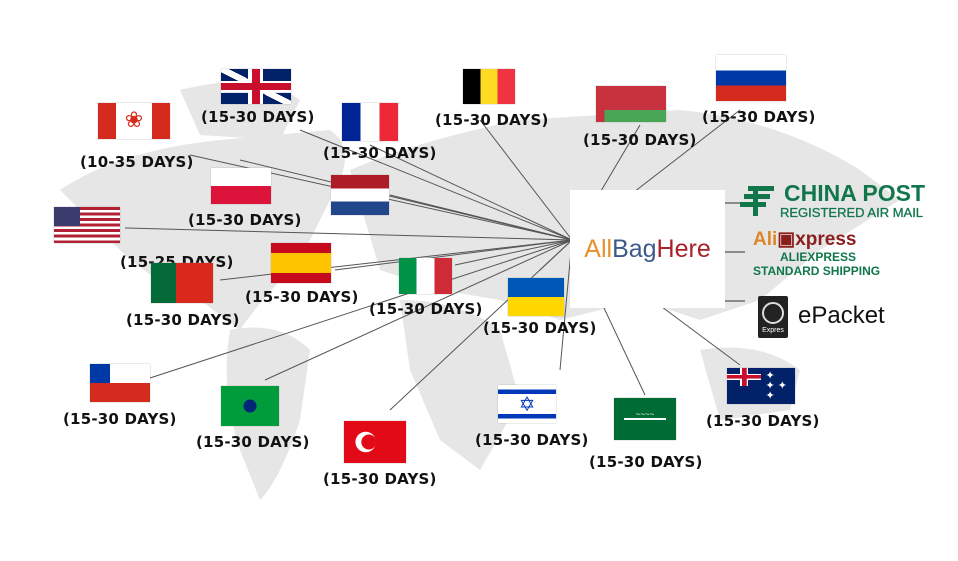 This screenshot has height=561, width=958. Describe the element at coordinates (761, 386) in the screenshot. I see `flag-australia-icon: ✦ ✦ ✦ ✦` at that location.